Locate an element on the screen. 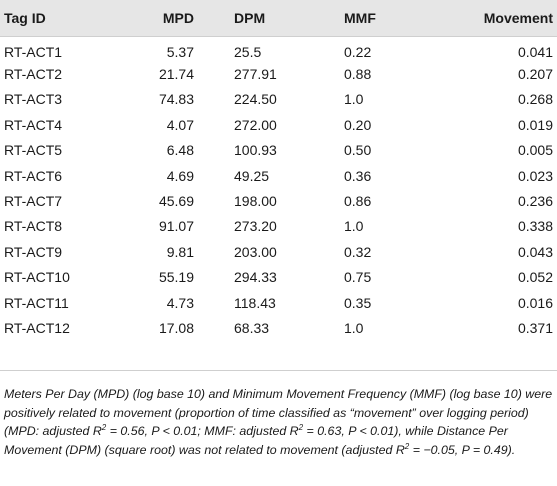 Image resolution: width=557 pixels, height=486 pixels. table-row: RT-ACT6 4.69 49.25 0.36 0.023 is located at coordinates (278, 175).